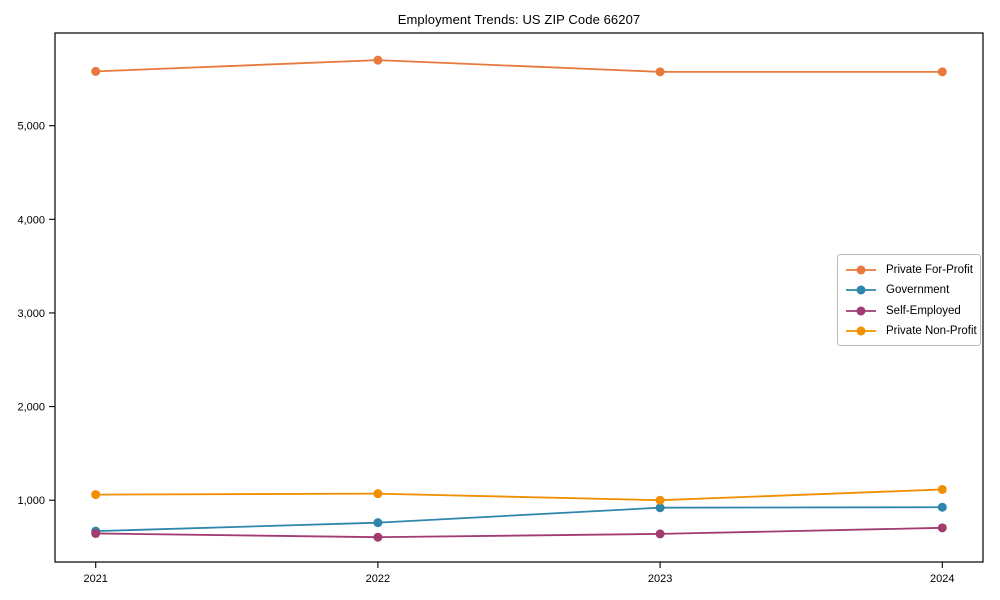 The height and width of the screenshot is (600, 1000). Describe the element at coordinates (660, 579) in the screenshot. I see `x-tick-label: 2023` at that location.